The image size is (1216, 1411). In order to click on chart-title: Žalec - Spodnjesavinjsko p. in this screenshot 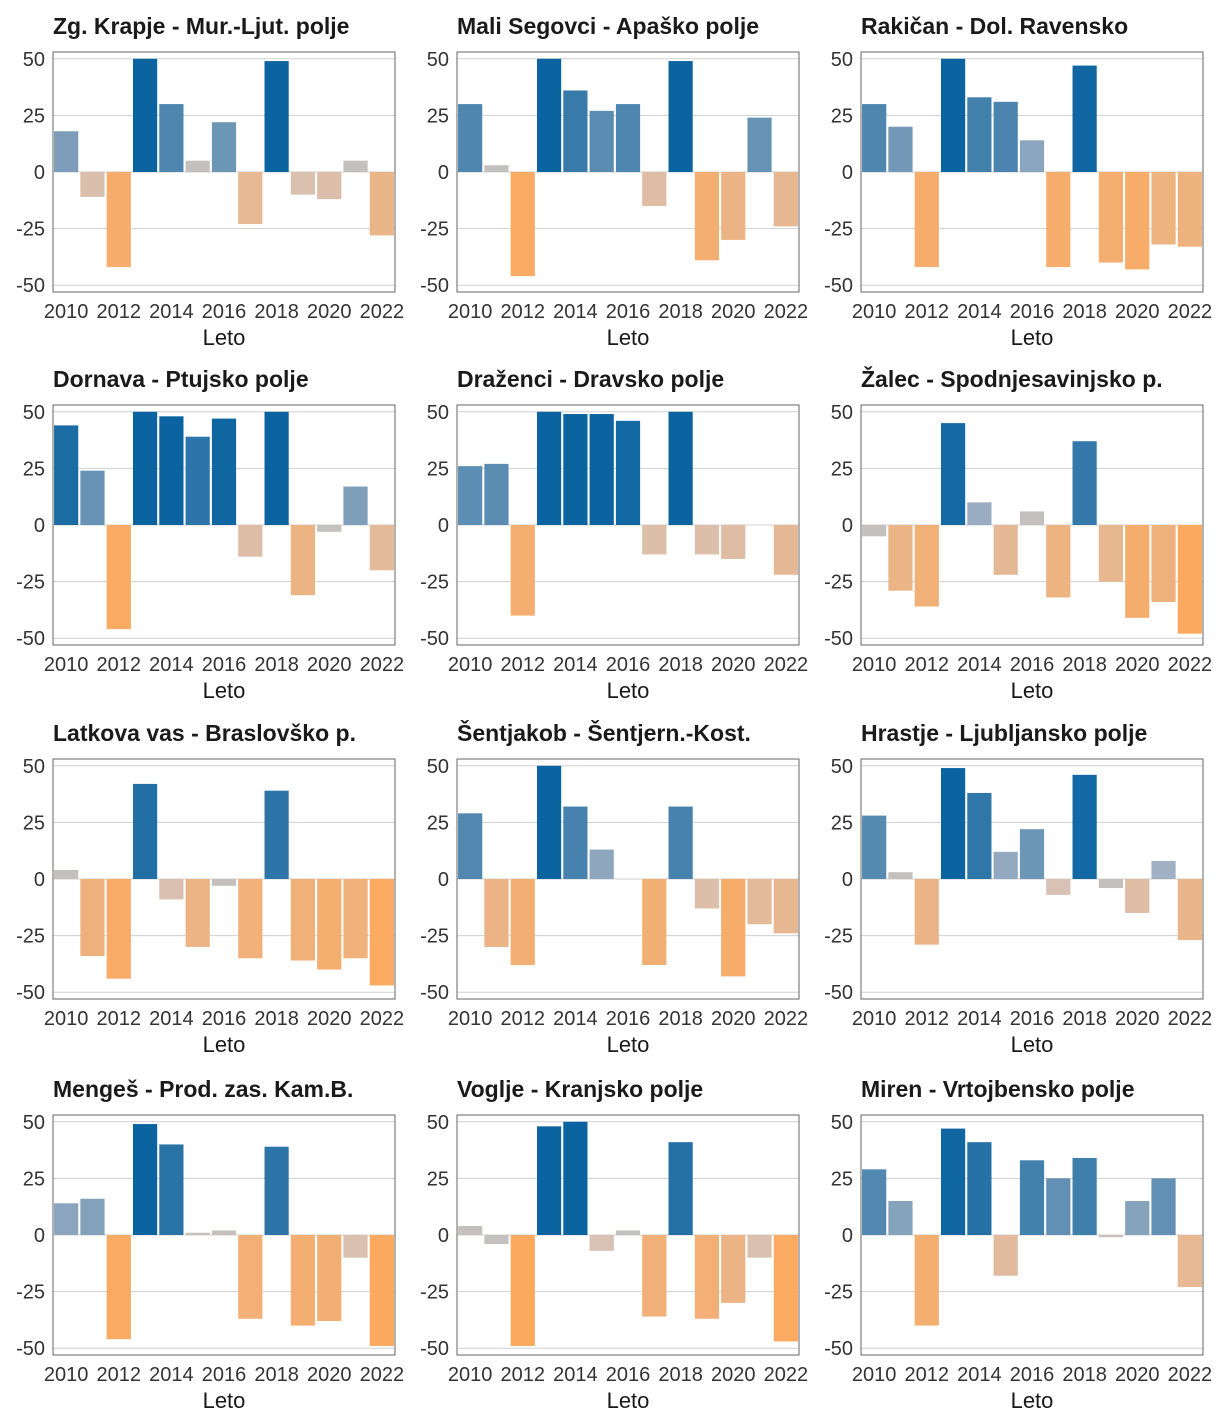, I will do `click(1012, 378)`.